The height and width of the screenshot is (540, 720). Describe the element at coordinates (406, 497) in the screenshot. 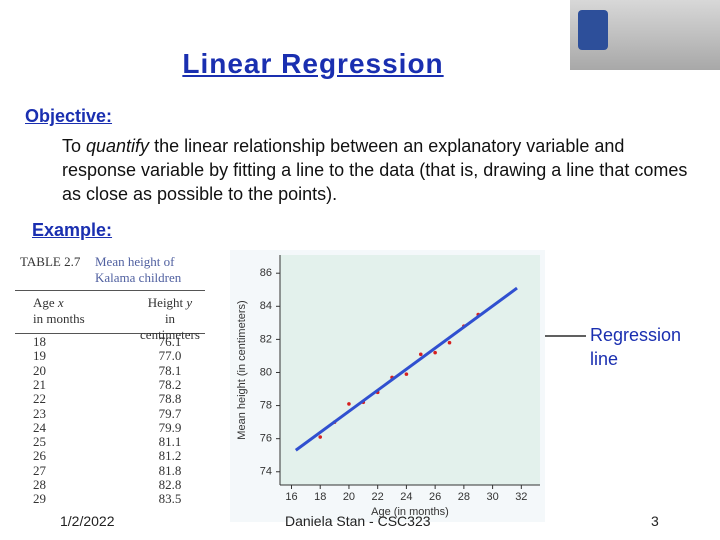

I see `x-tick-label: 24` at that location.